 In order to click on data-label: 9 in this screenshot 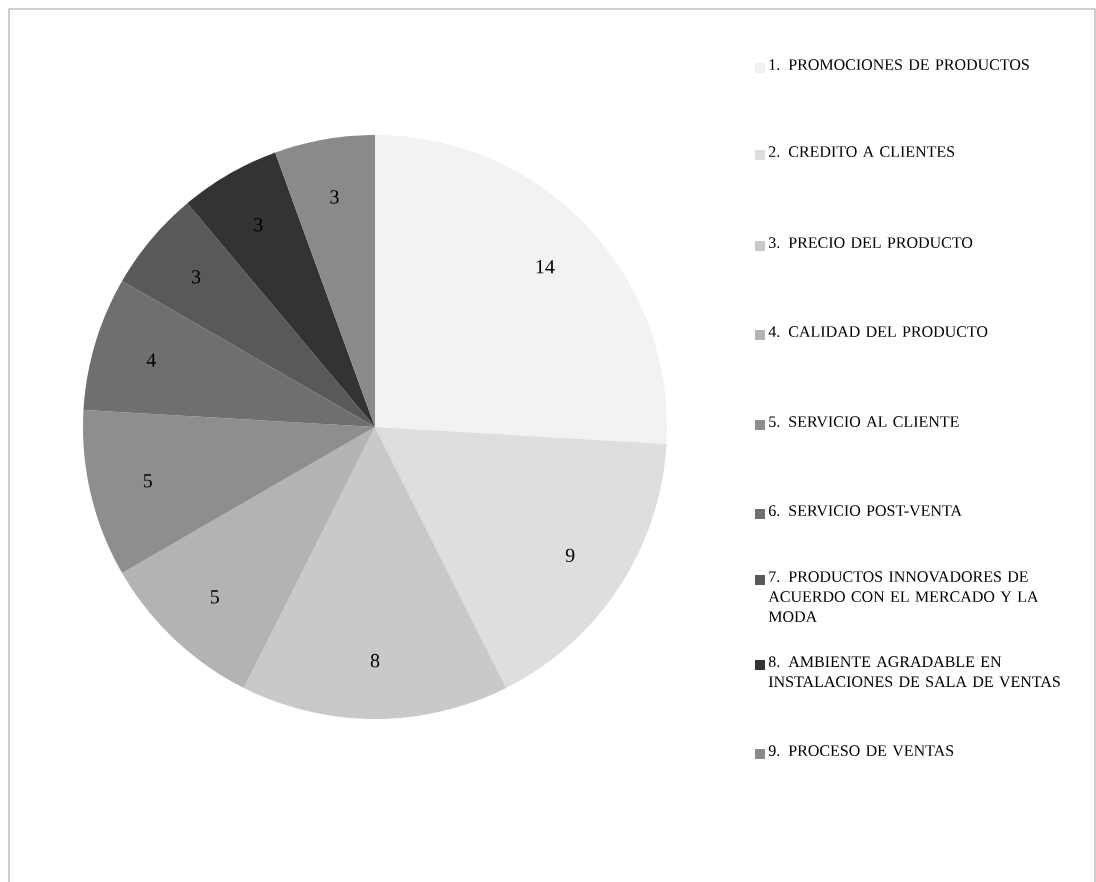, I will do `click(570, 555)`.